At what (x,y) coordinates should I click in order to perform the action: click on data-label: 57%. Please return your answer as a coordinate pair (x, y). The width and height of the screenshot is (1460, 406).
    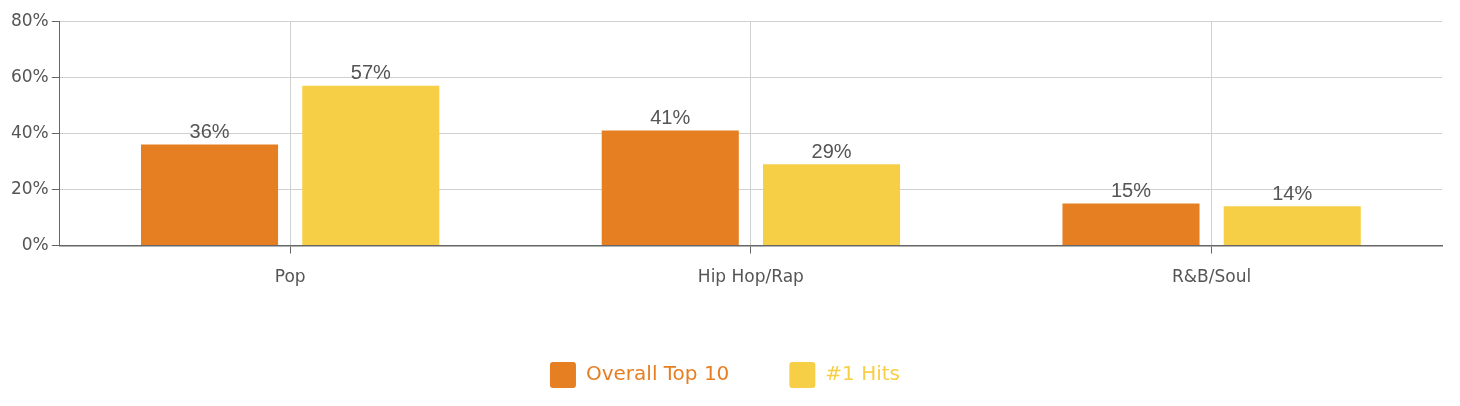
    Looking at the image, I should click on (371, 72).